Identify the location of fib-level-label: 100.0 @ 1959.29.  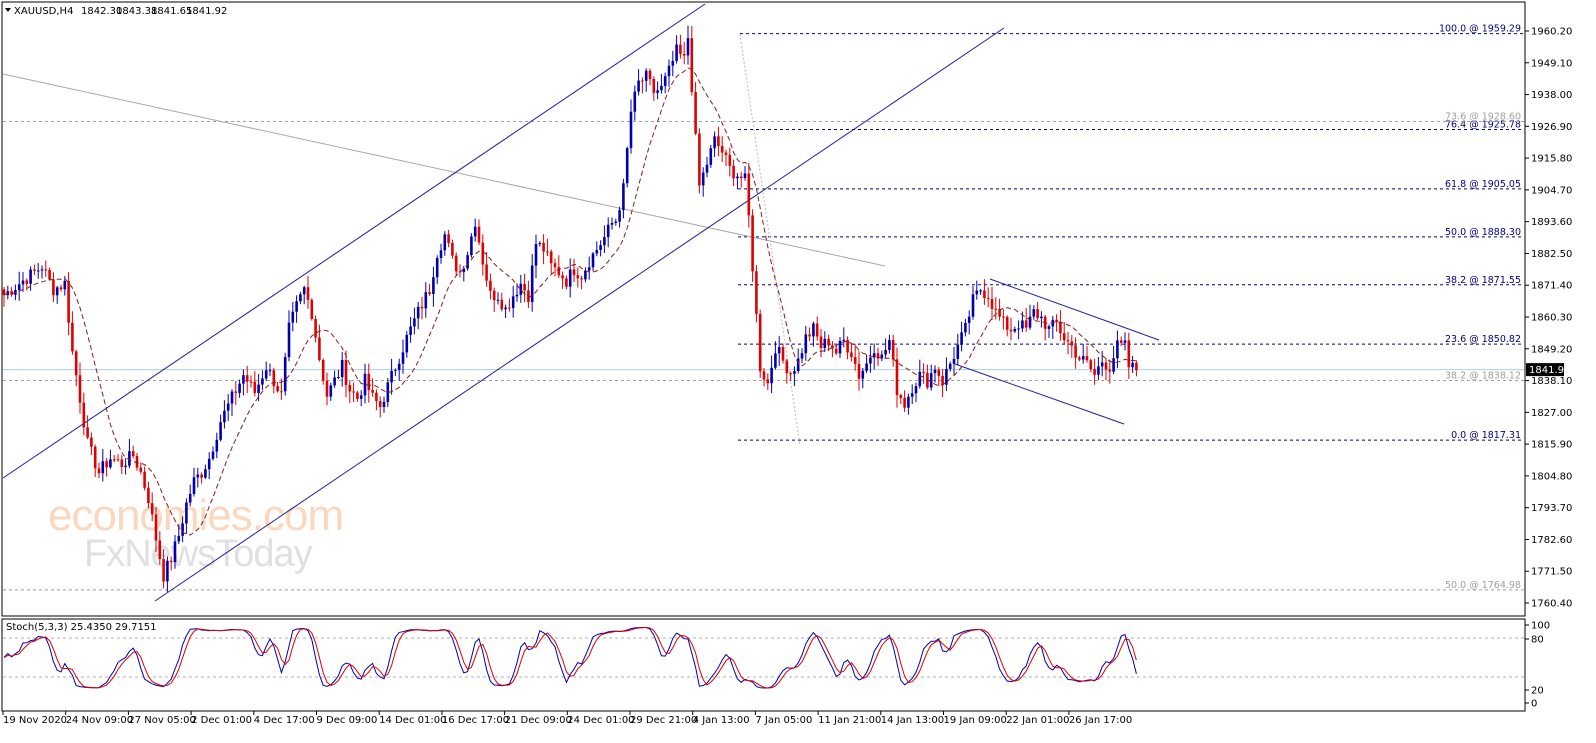
(1480, 29).